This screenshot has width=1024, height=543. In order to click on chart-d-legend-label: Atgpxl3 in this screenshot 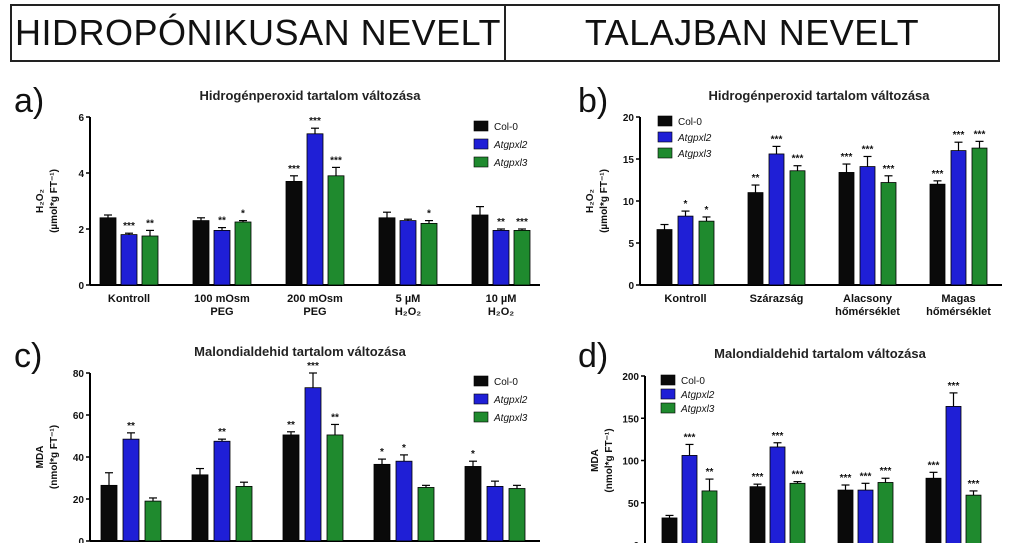, I will do `click(697, 409)`.